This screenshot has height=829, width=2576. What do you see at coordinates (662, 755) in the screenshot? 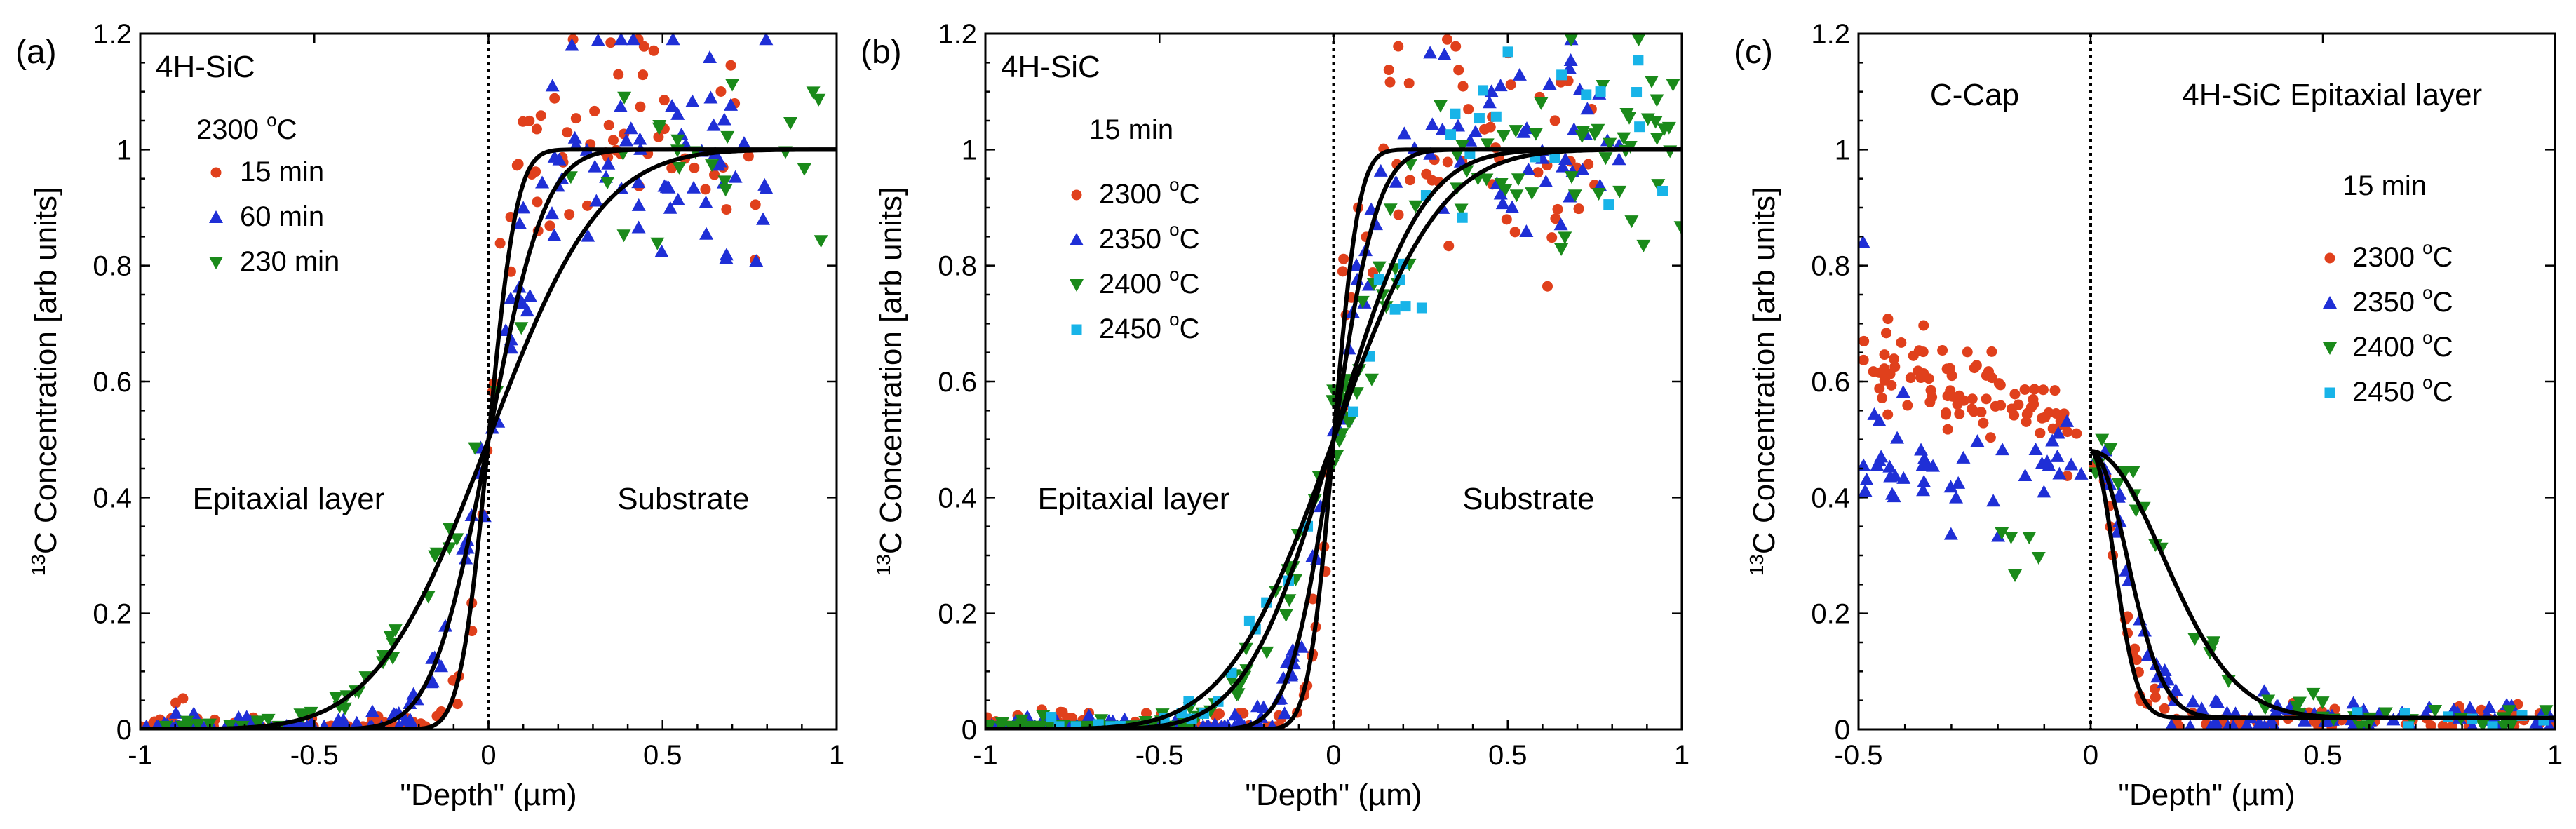
I see `x-tick-label: 0.5` at bounding box center [662, 755].